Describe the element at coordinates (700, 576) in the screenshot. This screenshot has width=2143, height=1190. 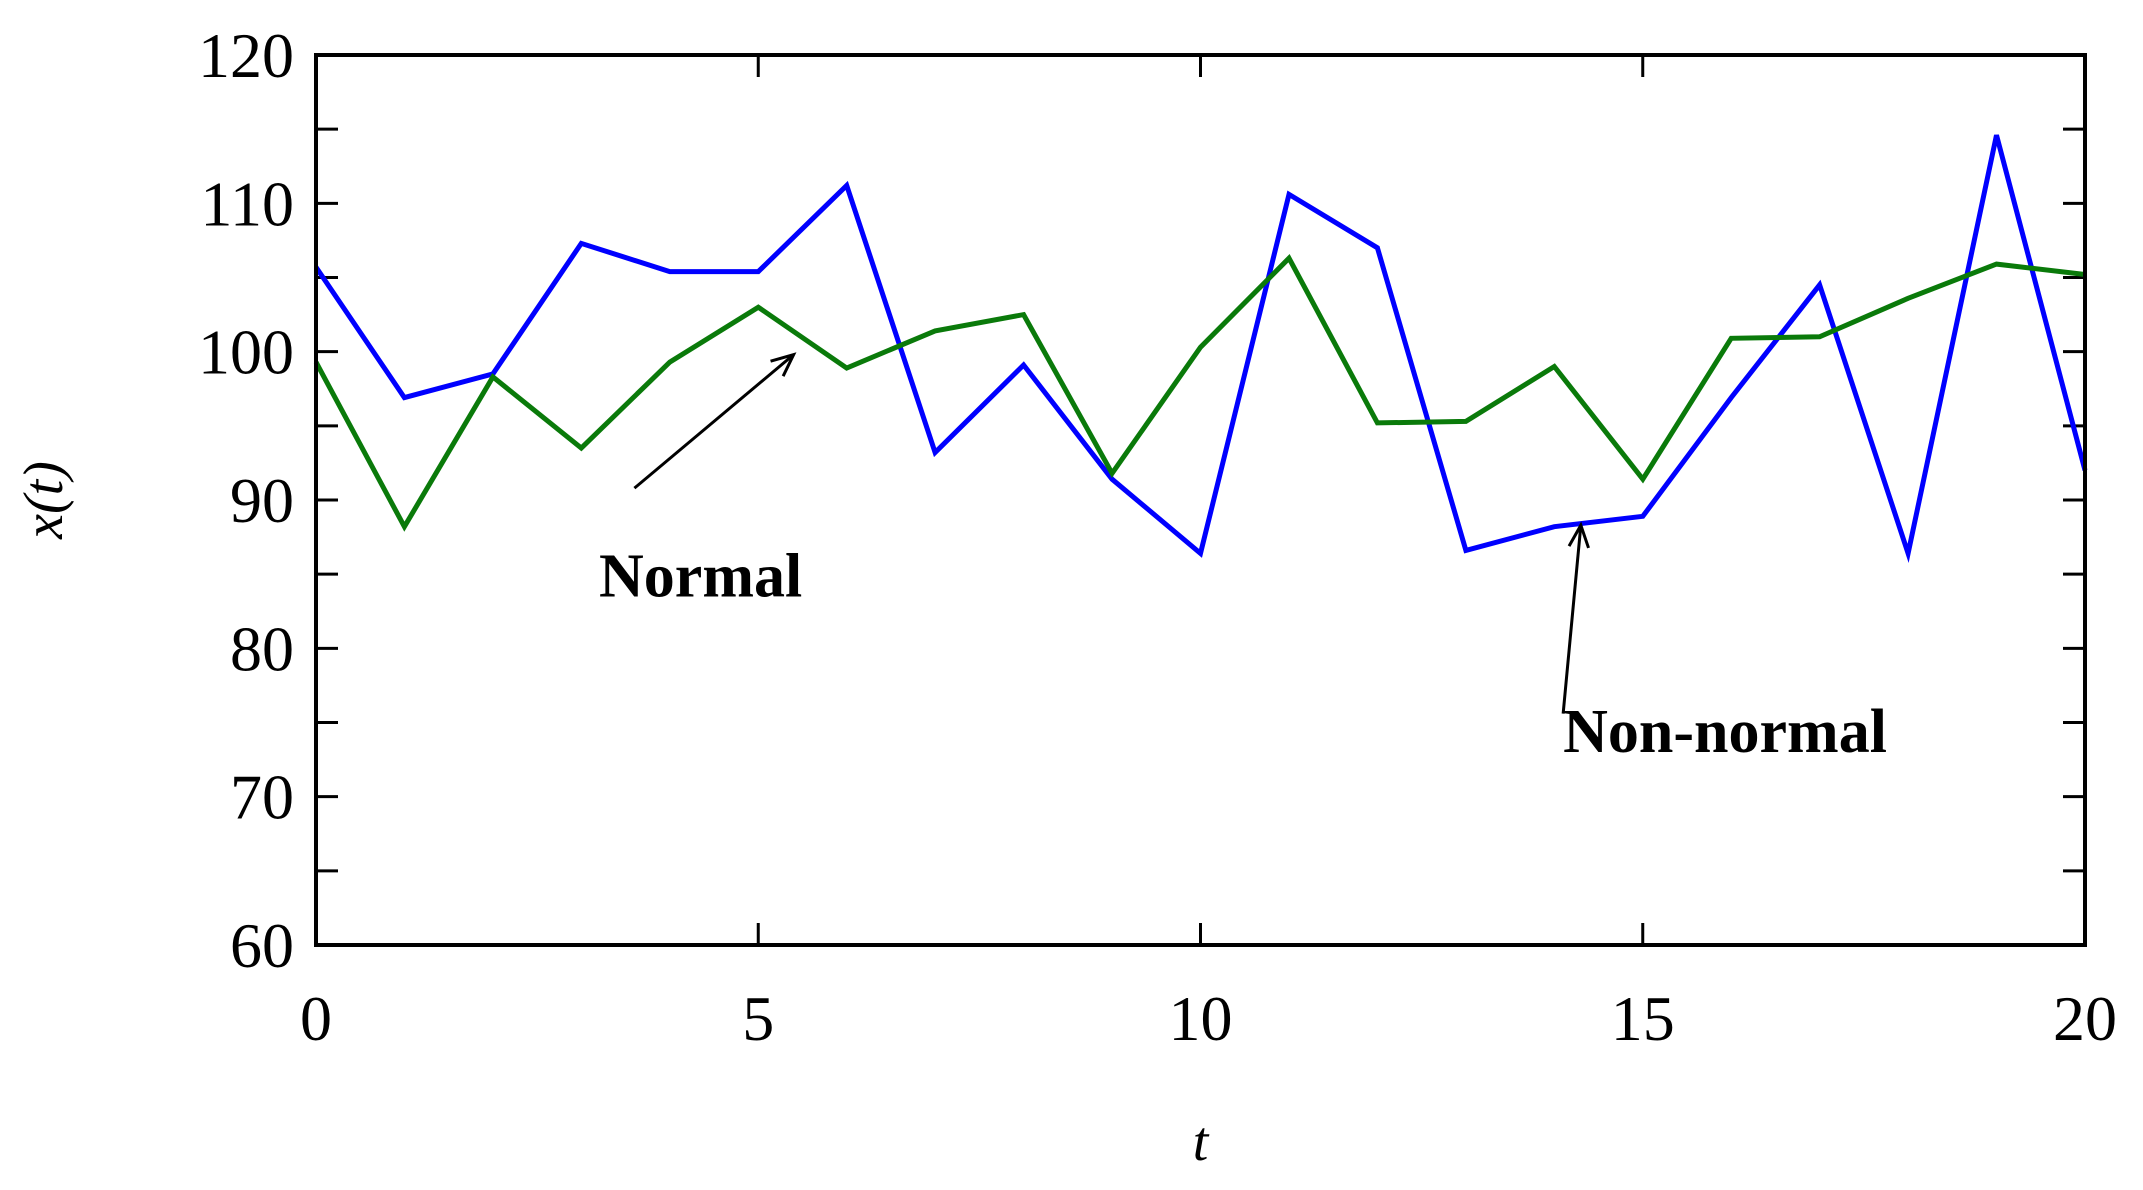
I see `annotation-label: Normal` at that location.